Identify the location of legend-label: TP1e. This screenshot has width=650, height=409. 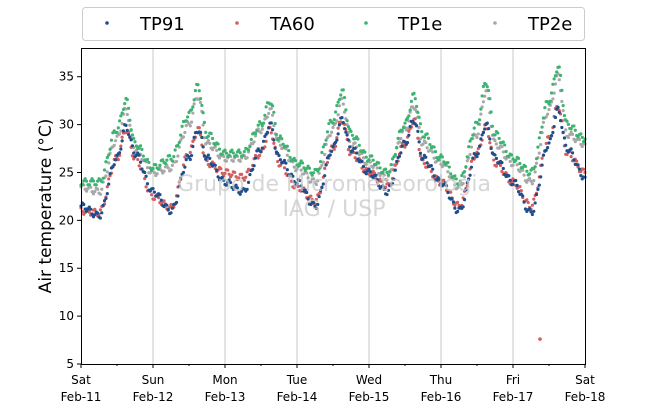
(419, 24).